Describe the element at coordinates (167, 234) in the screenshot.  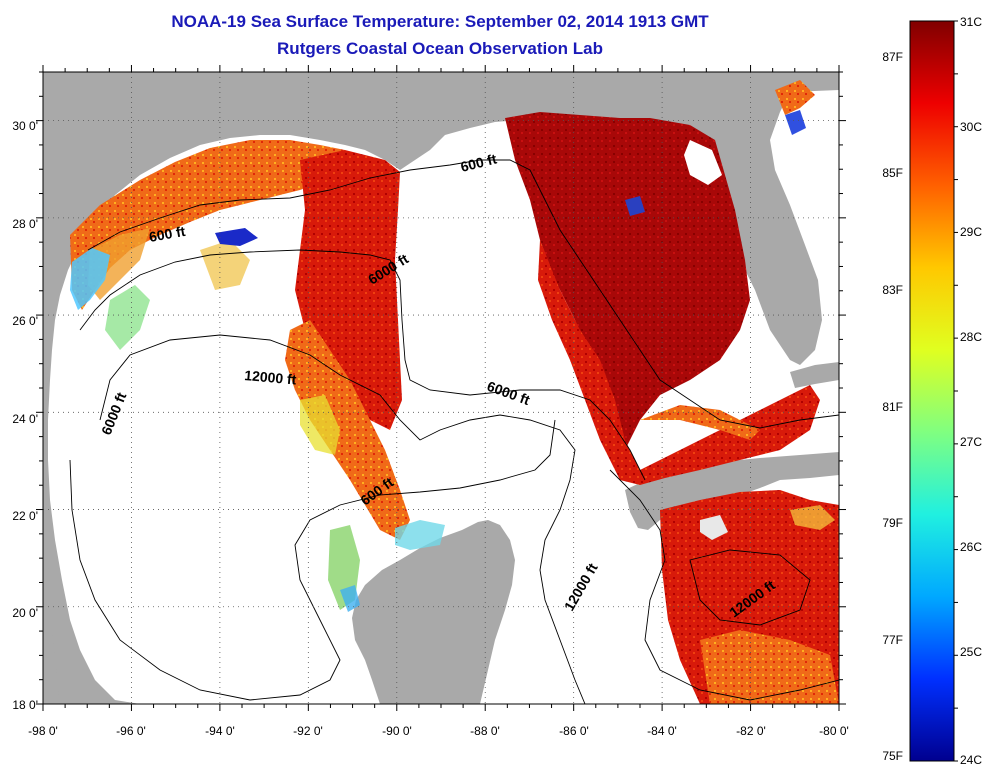
I see `contour-label: 600 ft` at that location.